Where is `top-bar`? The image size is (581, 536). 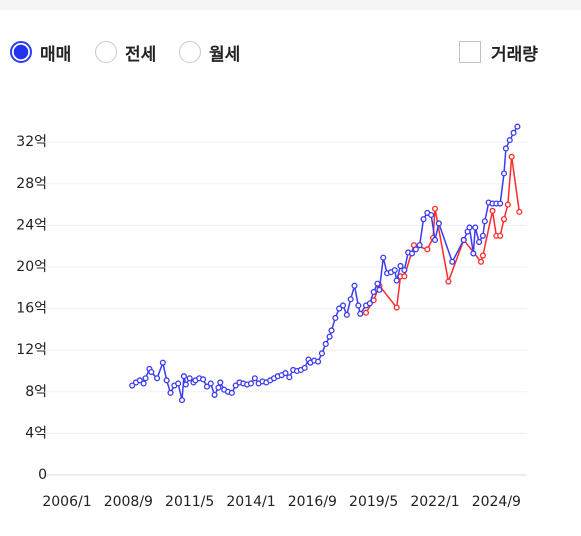 top-bar is located at coordinates (290, 5).